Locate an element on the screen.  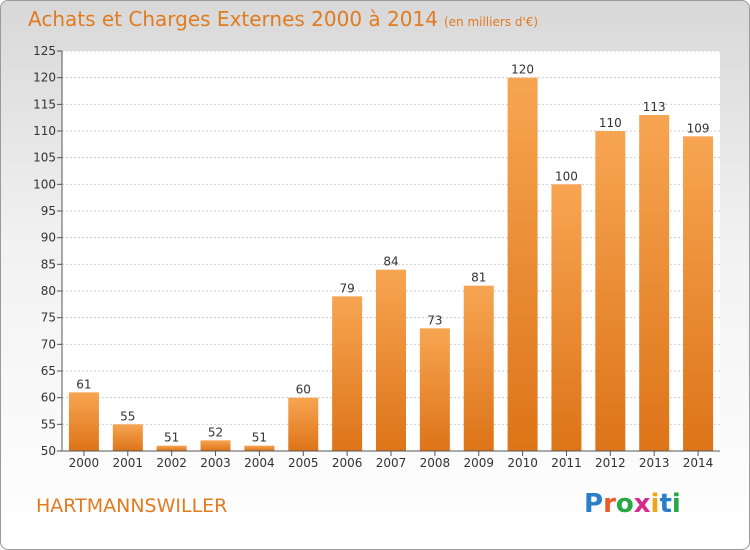
commune-name: HARTMANNSWILLER is located at coordinates (132, 506).